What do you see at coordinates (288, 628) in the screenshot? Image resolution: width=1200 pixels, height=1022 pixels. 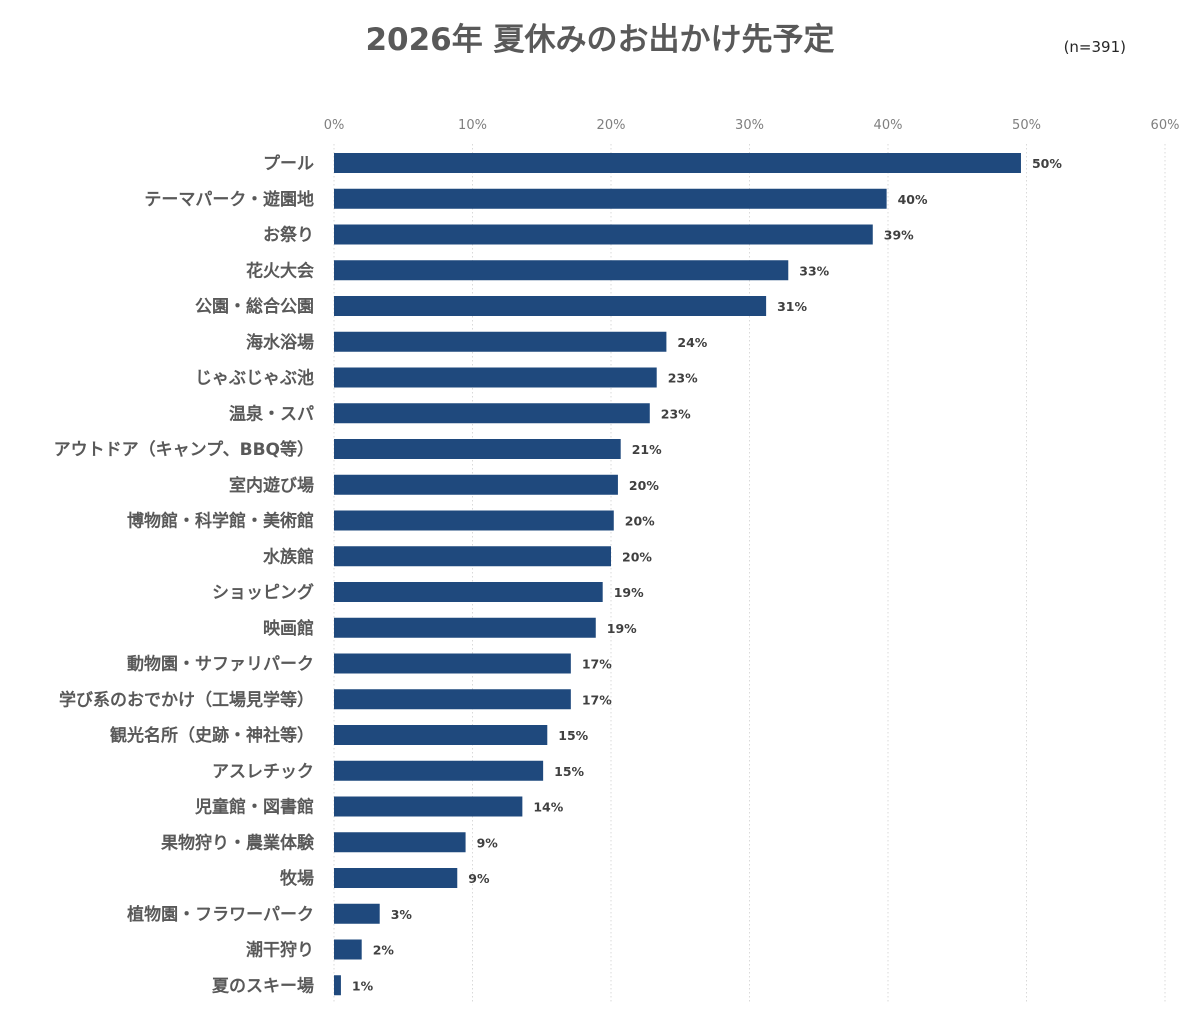 I see `category-label: 映画館` at bounding box center [288, 628].